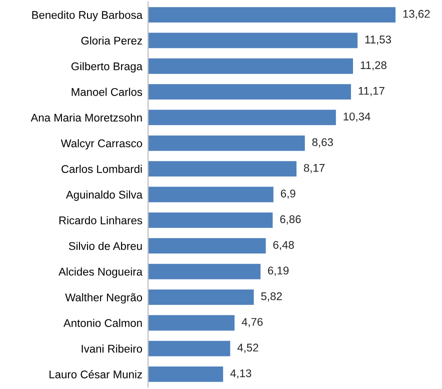 The height and width of the screenshot is (389, 442). I want to click on y-tick-label: Manoel Carlos, so click(107, 92).